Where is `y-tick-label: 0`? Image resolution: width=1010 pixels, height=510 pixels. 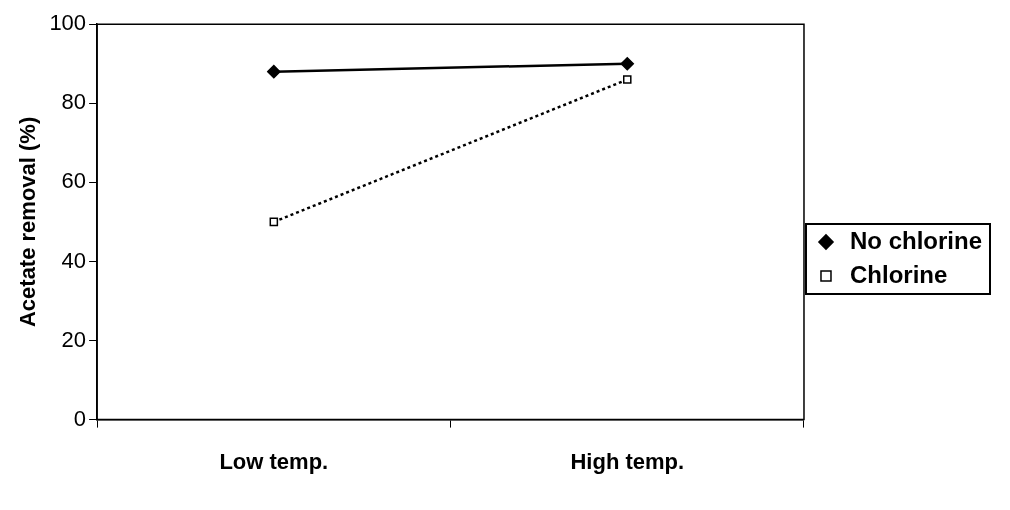 y-tick-label: 0 is located at coordinates (80, 418).